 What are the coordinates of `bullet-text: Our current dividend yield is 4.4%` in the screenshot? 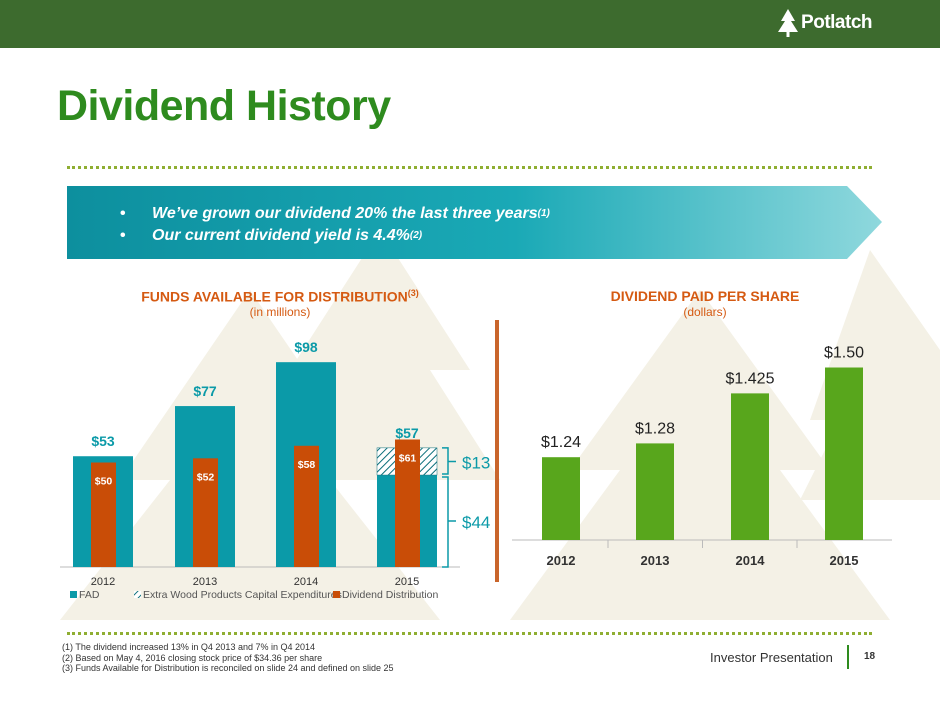 It's located at (281, 235).